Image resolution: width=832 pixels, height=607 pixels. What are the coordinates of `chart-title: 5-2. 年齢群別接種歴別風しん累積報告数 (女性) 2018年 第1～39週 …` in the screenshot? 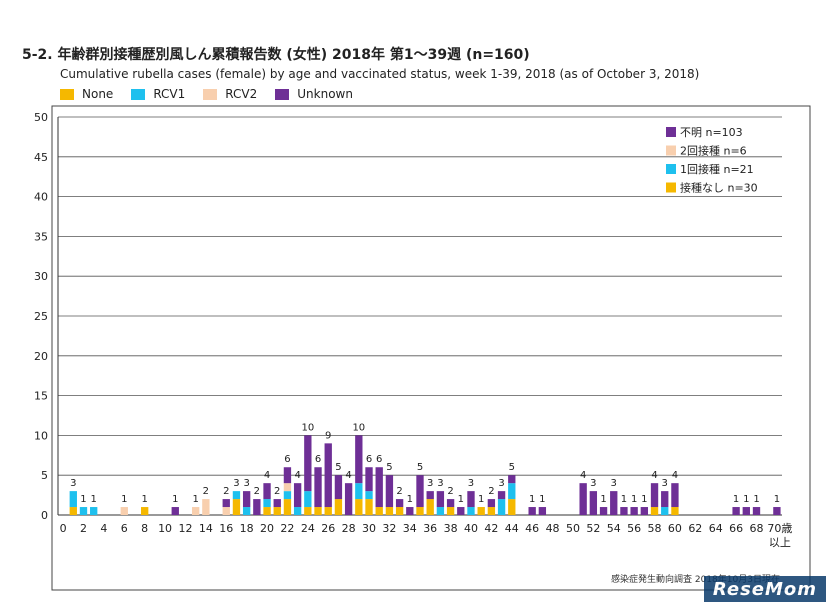 It's located at (276, 55).